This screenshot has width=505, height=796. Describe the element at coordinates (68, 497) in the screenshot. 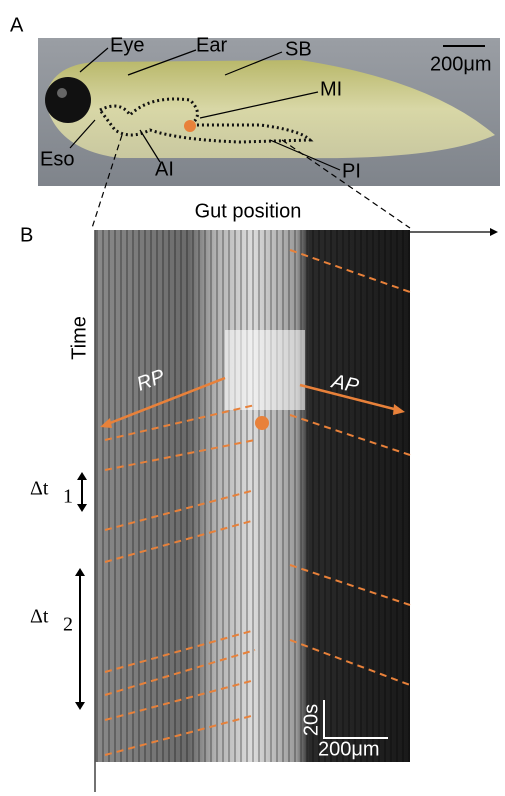

I see `interval-subscript: 1` at that location.